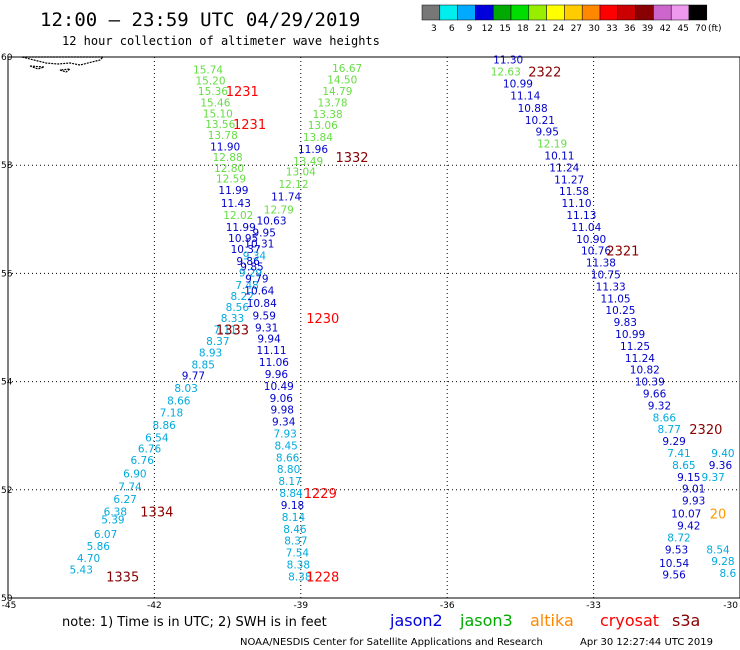 This screenshot has width=740, height=650. Describe the element at coordinates (200, 20) in the screenshot. I see `chart-title: 12:00 – 23:59 UTC 04/29/2019` at that location.